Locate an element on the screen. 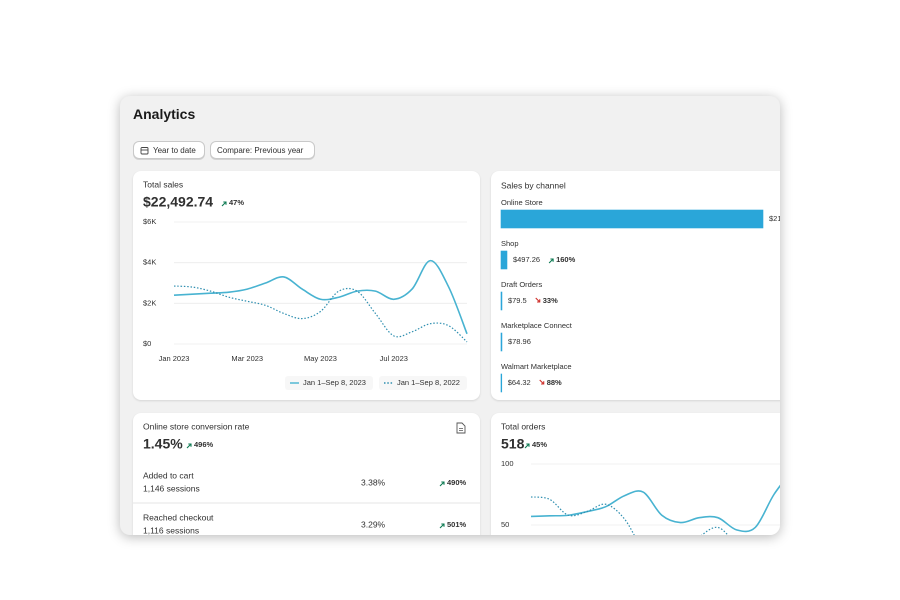 This screenshot has height=600, width=900. legend-label: Jan 1–Sep 8, 2022 is located at coordinates (428, 382).